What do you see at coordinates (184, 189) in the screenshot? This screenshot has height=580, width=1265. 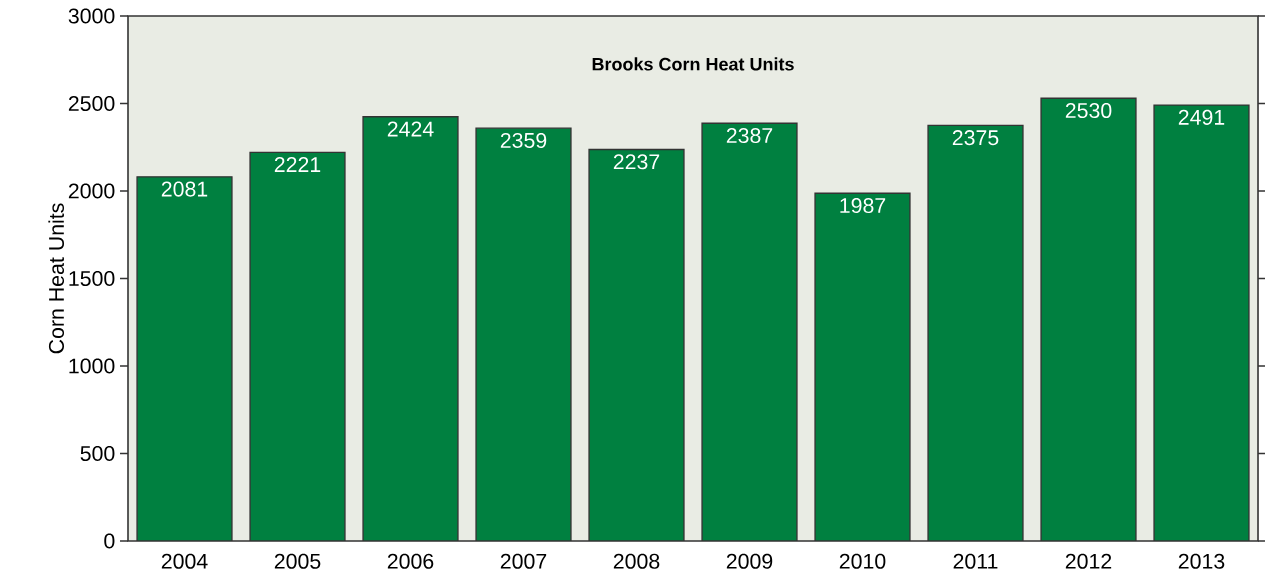 I see `data-label: 2081` at bounding box center [184, 189].